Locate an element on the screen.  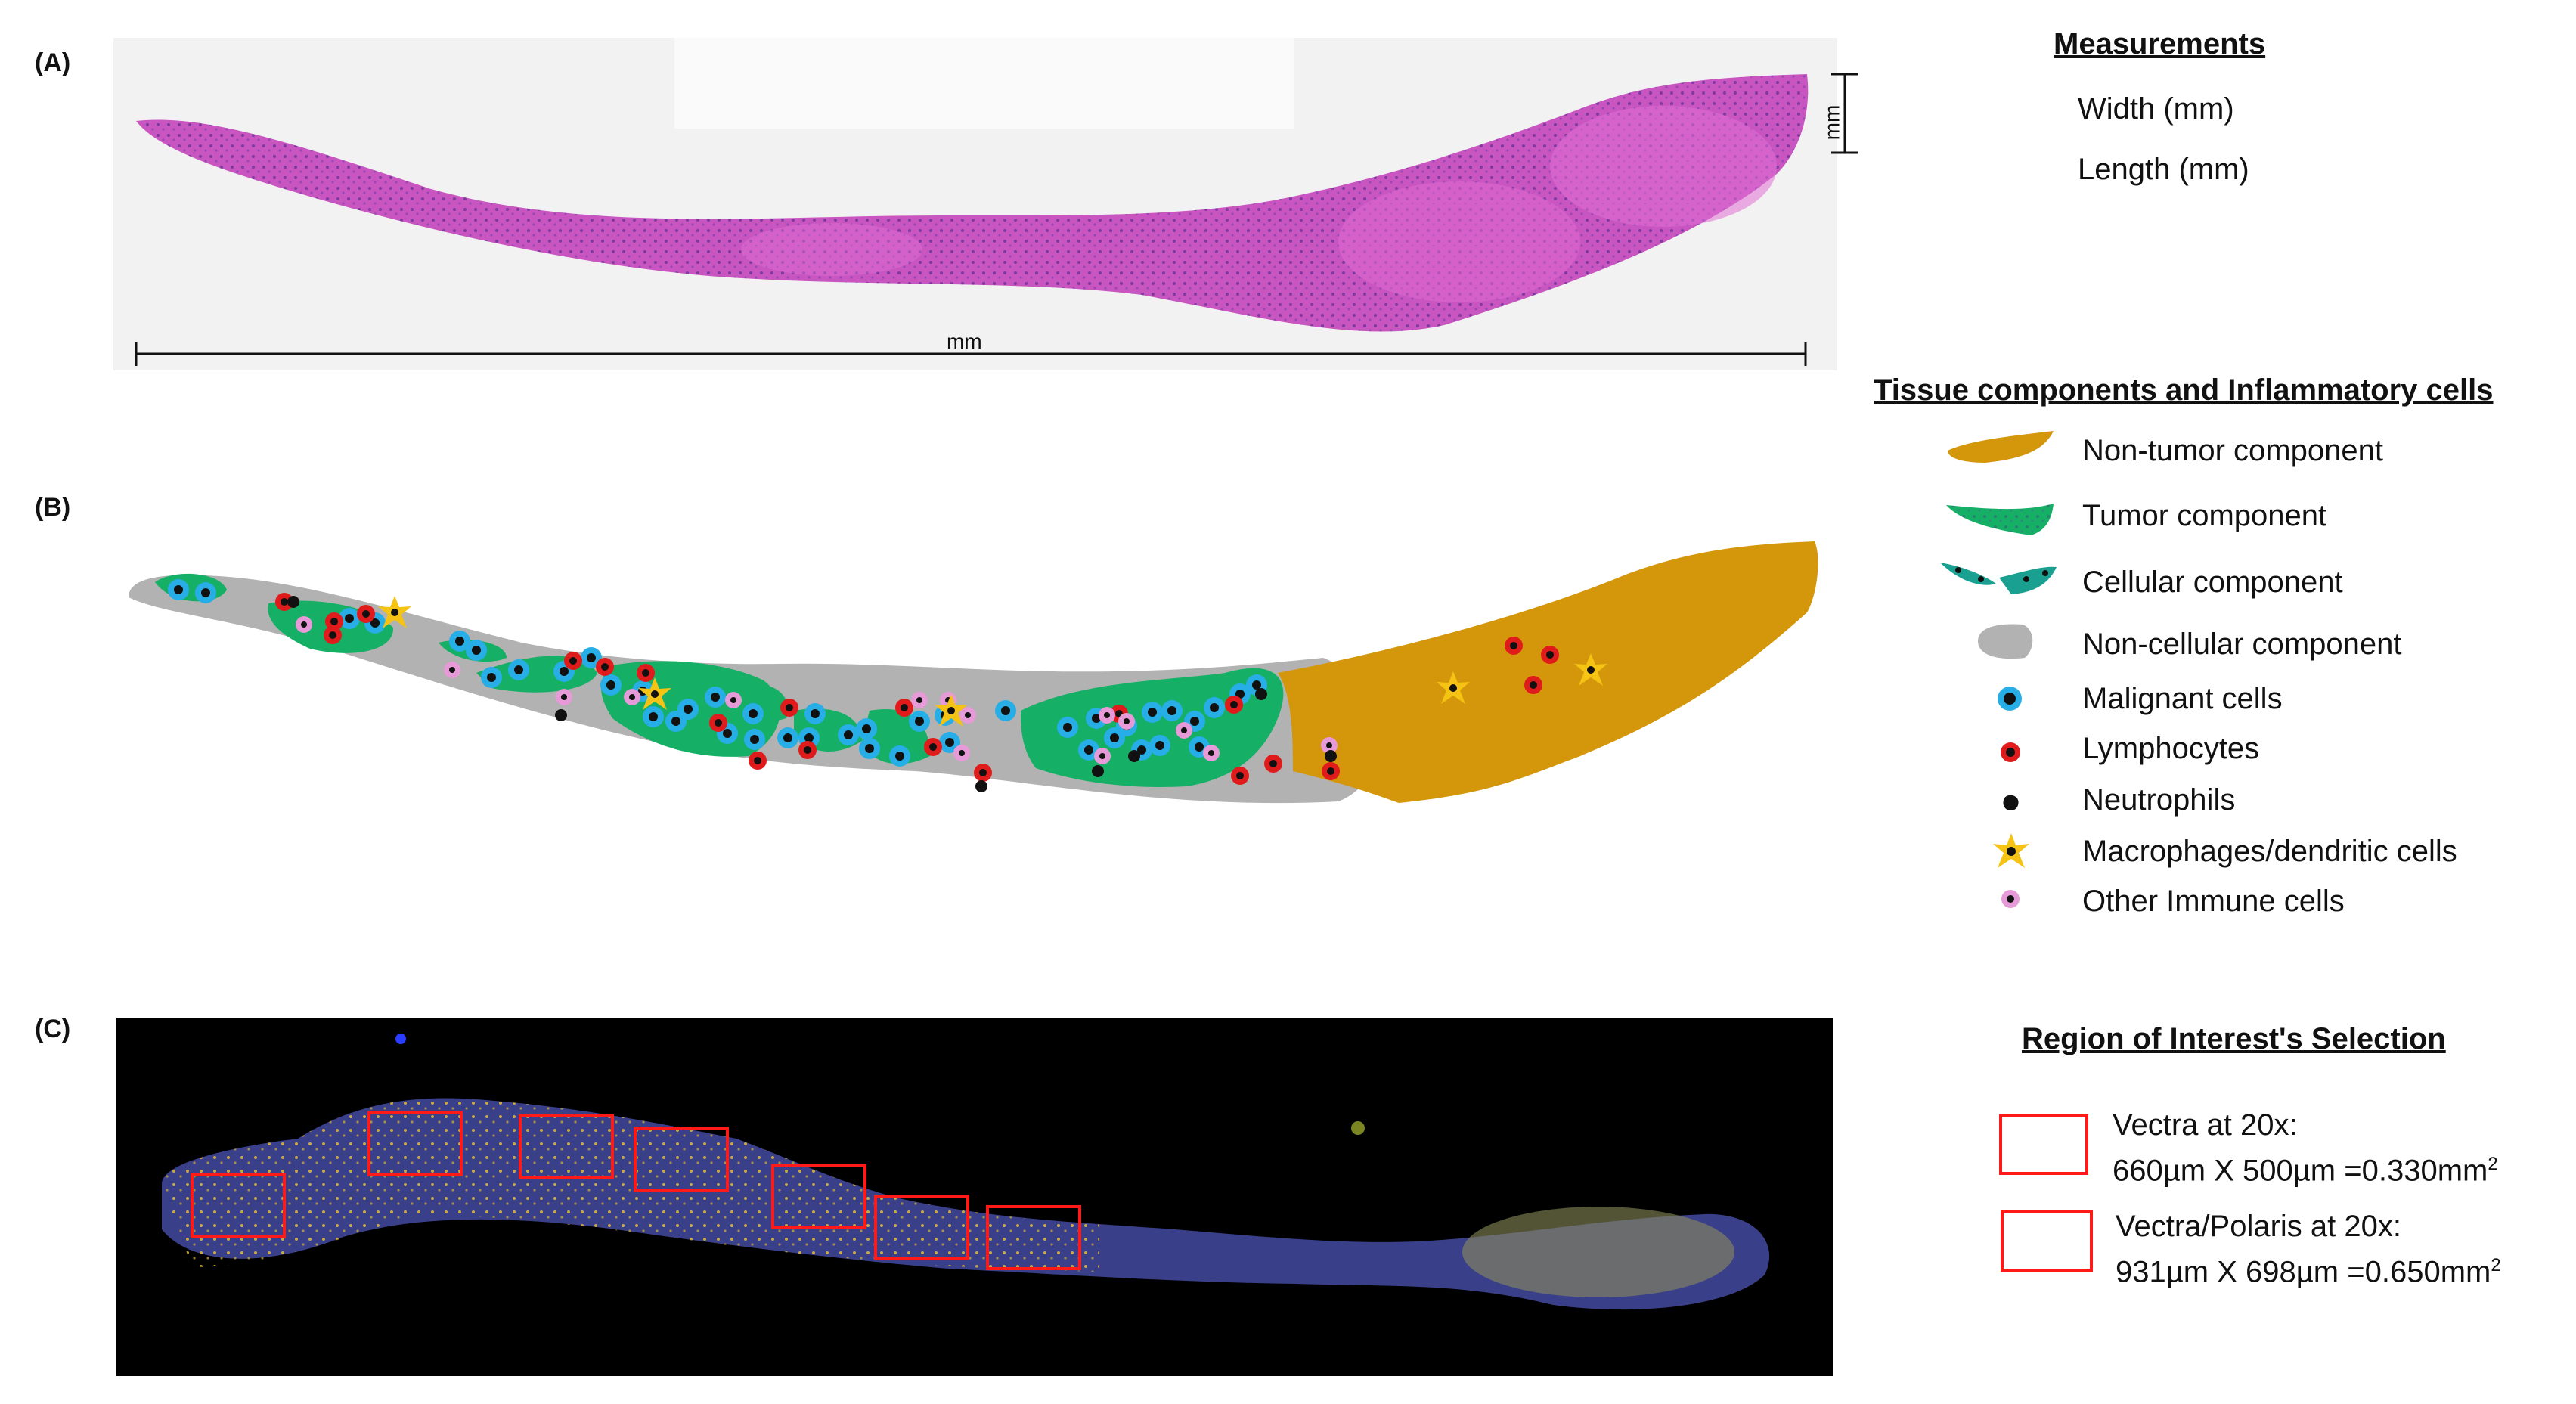
width-scale-bar is located at coordinates (1844, 113).